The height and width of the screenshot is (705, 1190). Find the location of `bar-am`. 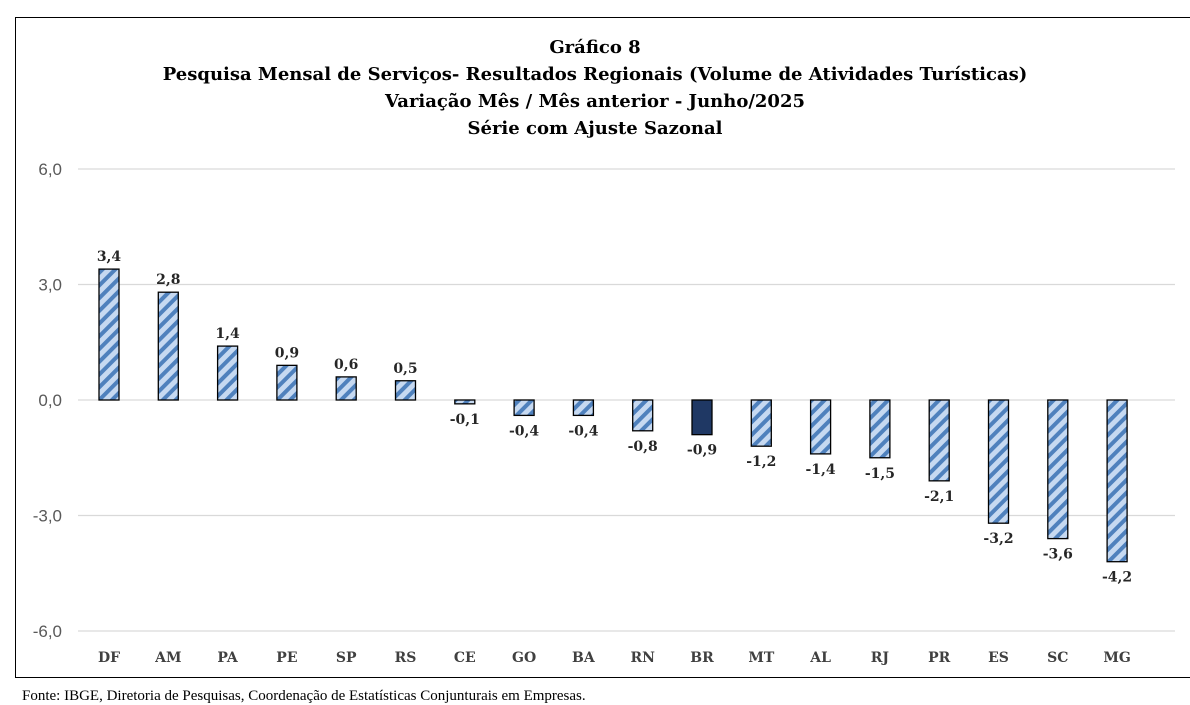

bar-am is located at coordinates (168, 346).